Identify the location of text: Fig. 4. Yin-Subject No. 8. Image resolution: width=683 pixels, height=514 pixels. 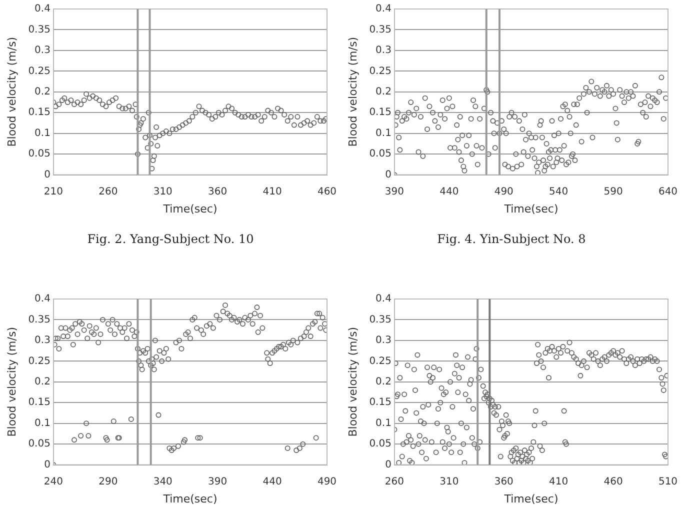
(511, 239).